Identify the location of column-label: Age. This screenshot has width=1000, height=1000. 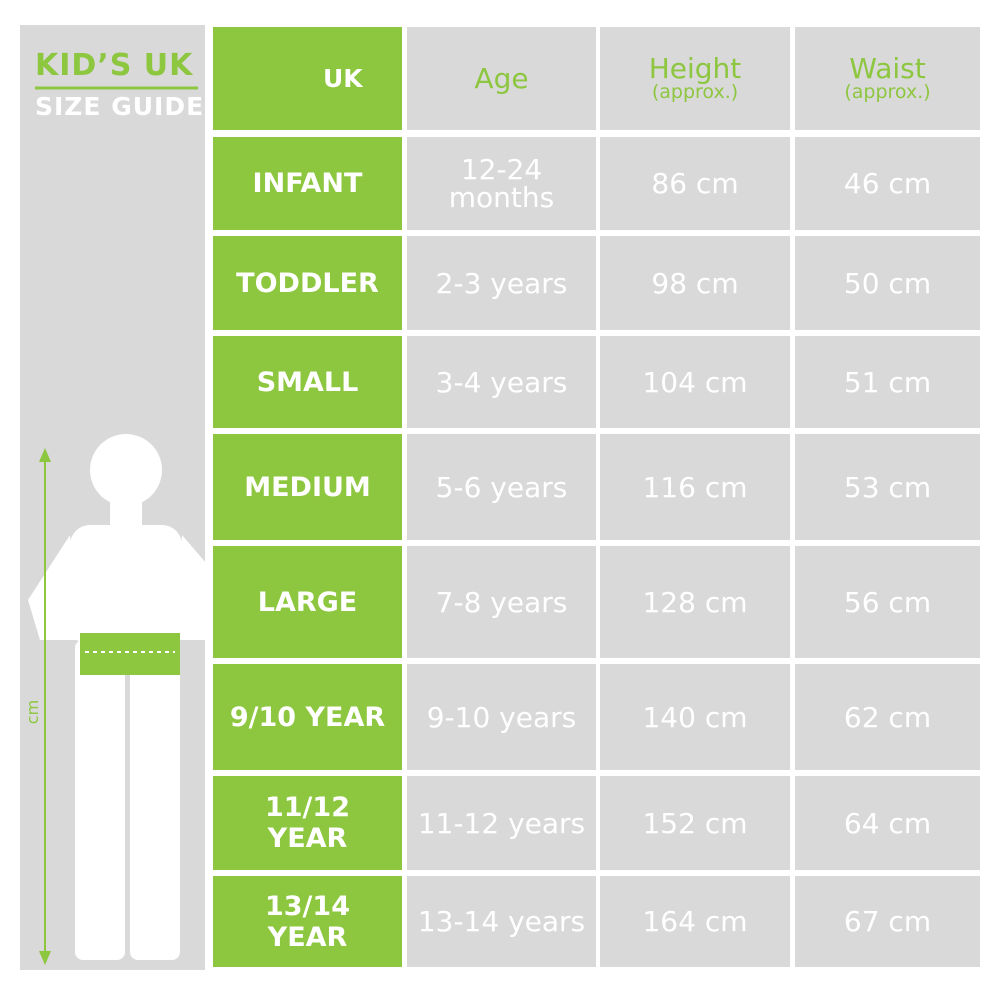
(501, 78).